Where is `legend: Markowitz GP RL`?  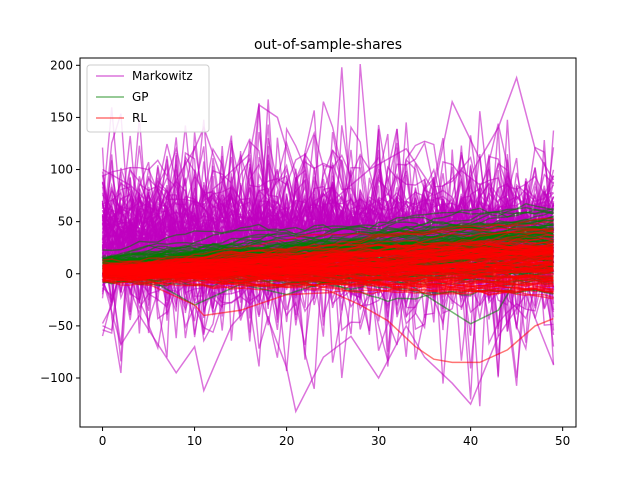 legend: Markowitz GP RL is located at coordinates (148, 98).